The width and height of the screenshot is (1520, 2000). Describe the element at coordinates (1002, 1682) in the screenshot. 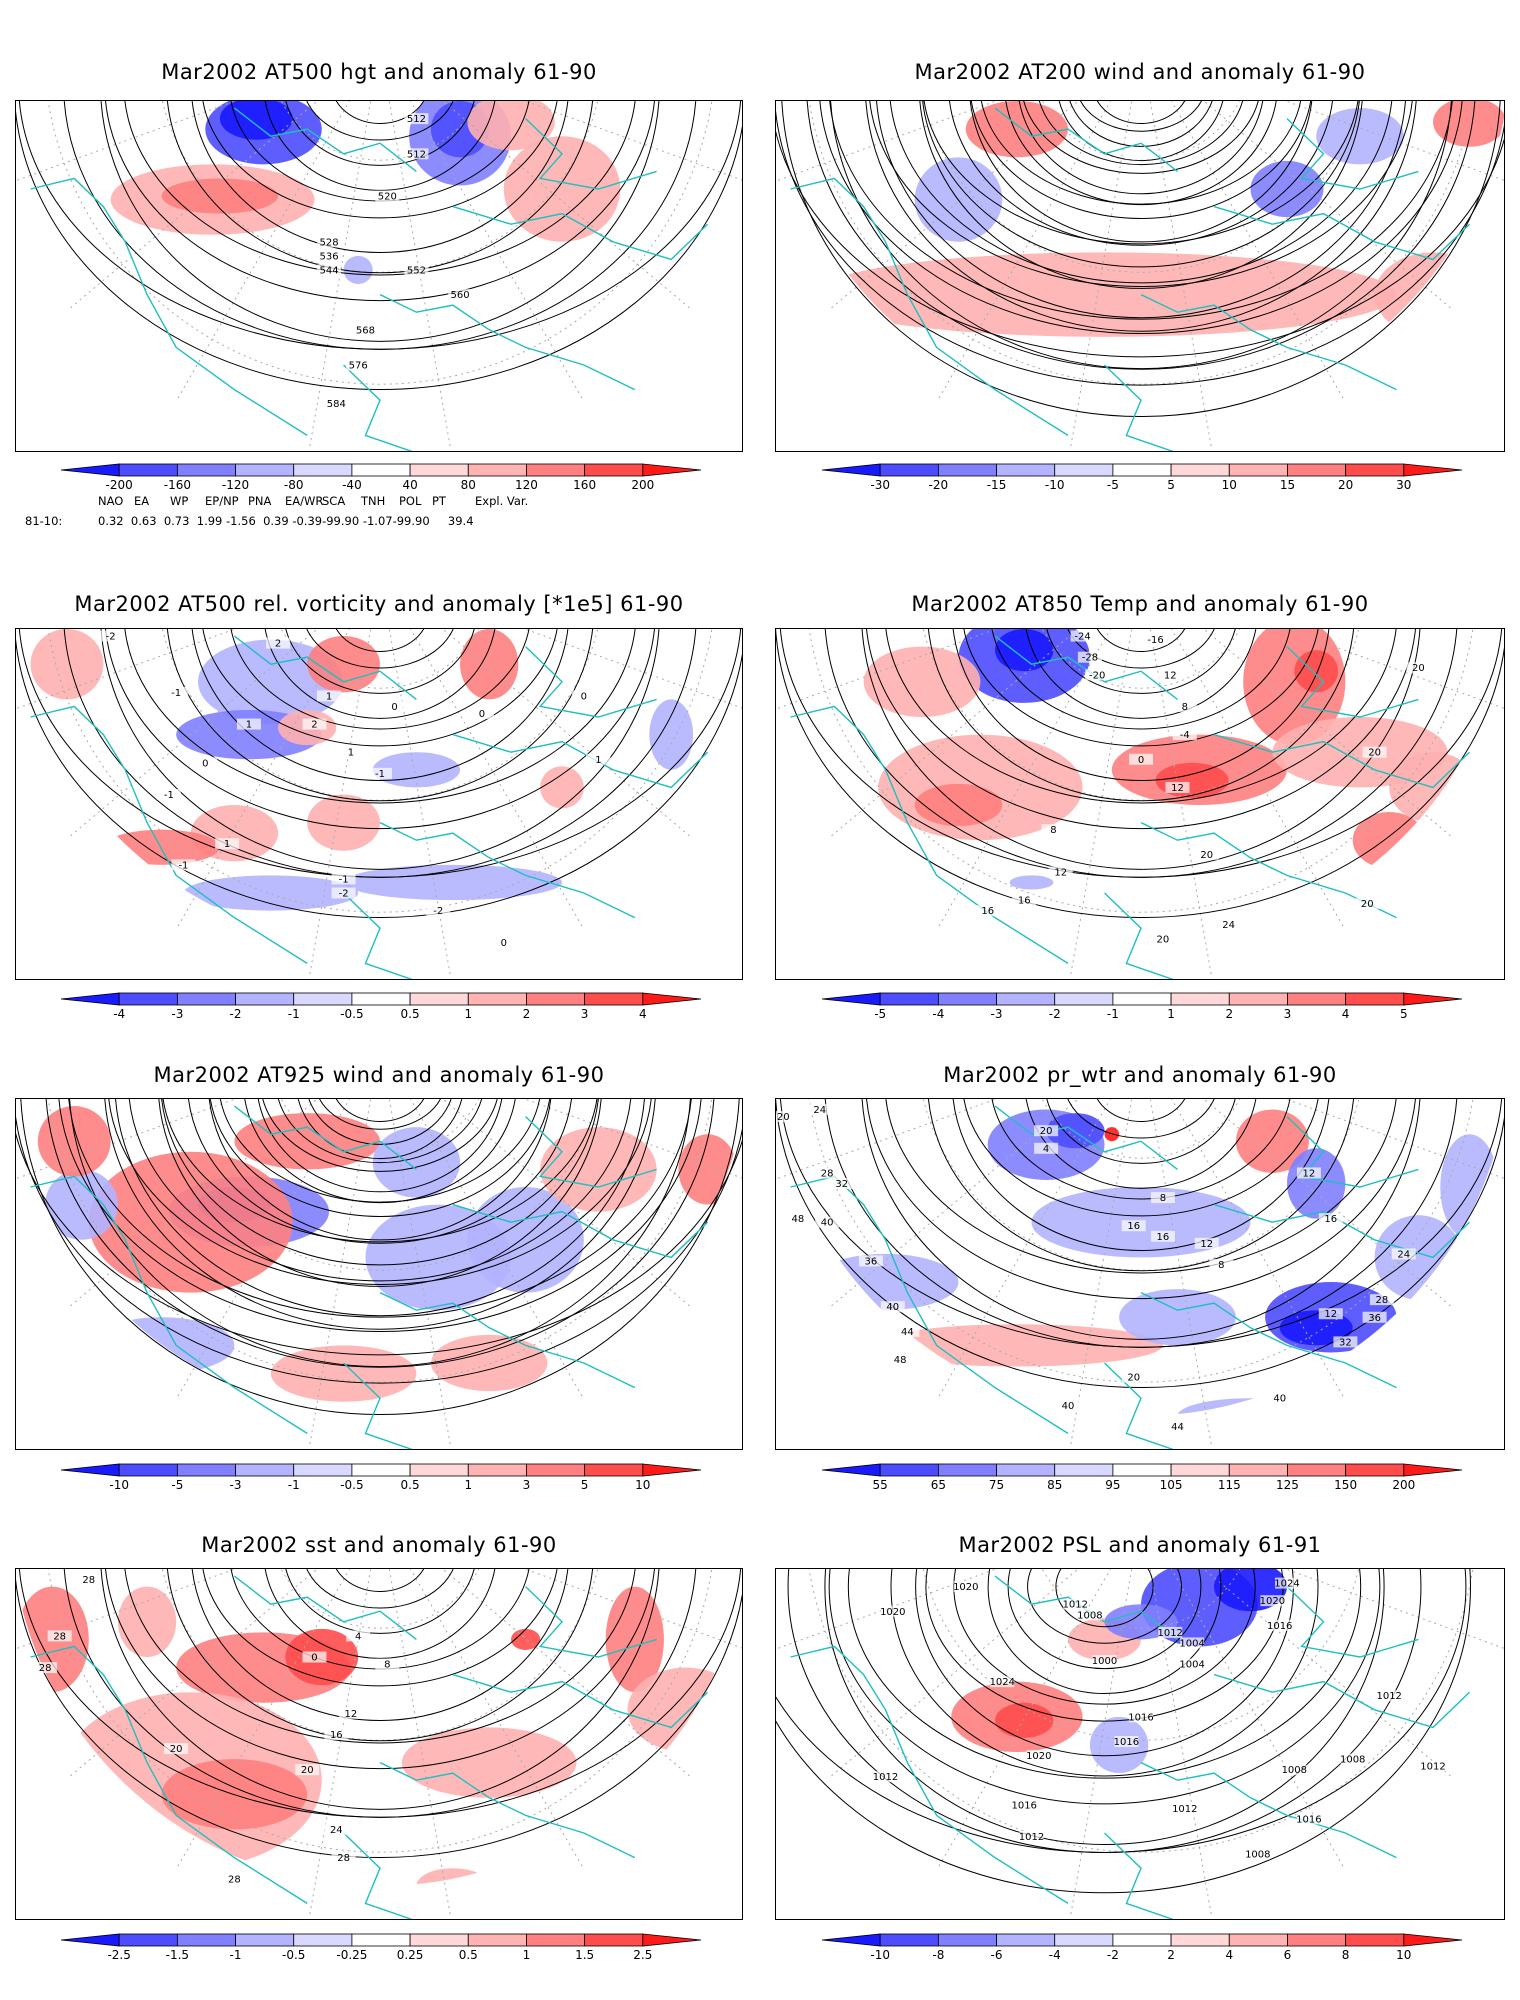

I see `contour-label: 1024` at that location.